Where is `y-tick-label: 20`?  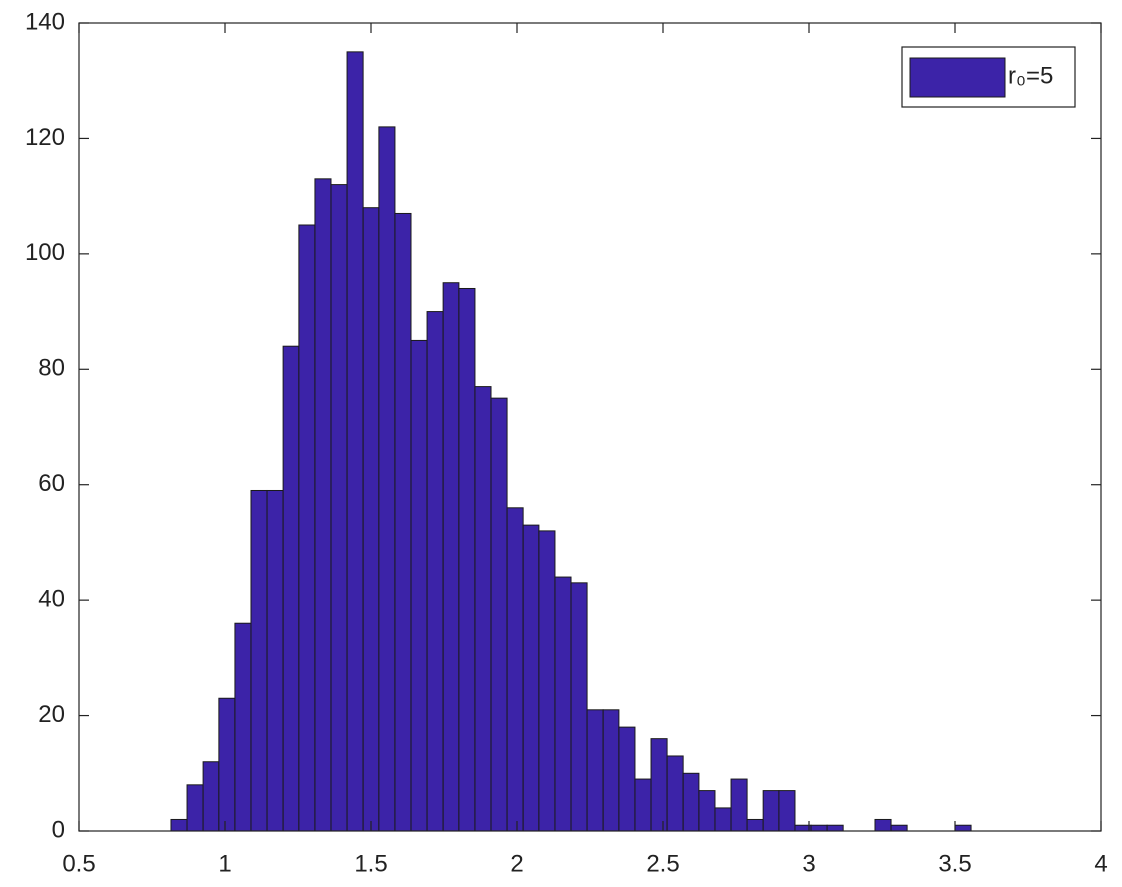 y-tick-label: 20 is located at coordinates (51, 714).